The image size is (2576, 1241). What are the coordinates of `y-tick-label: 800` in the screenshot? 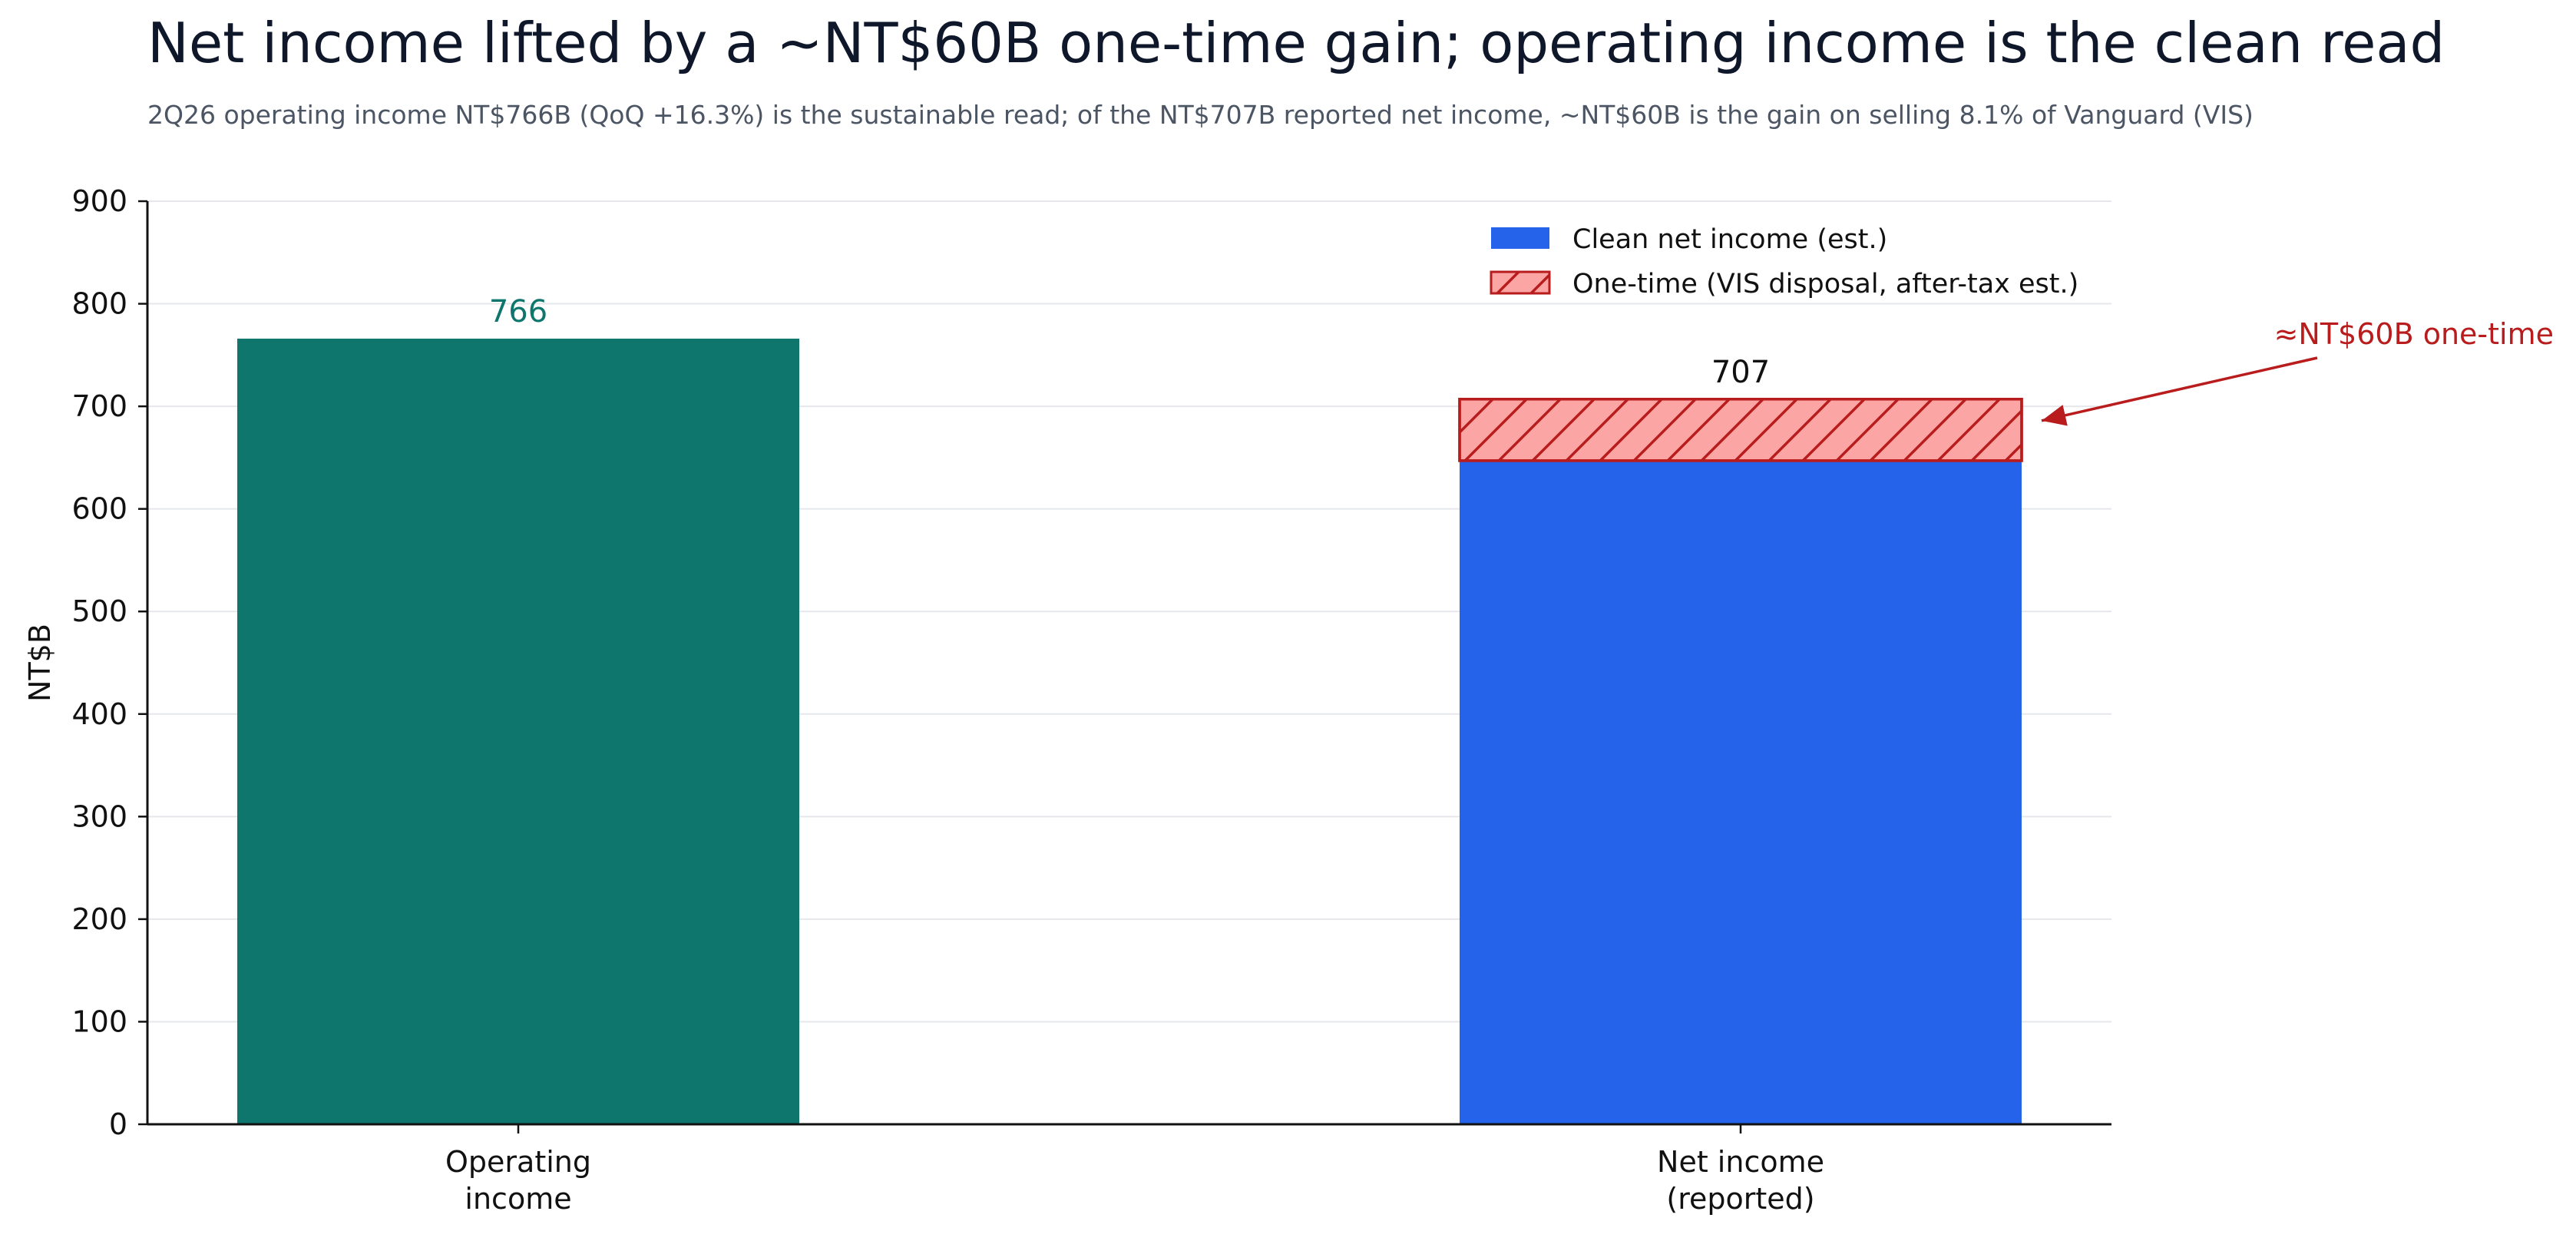 It's located at (99, 304).